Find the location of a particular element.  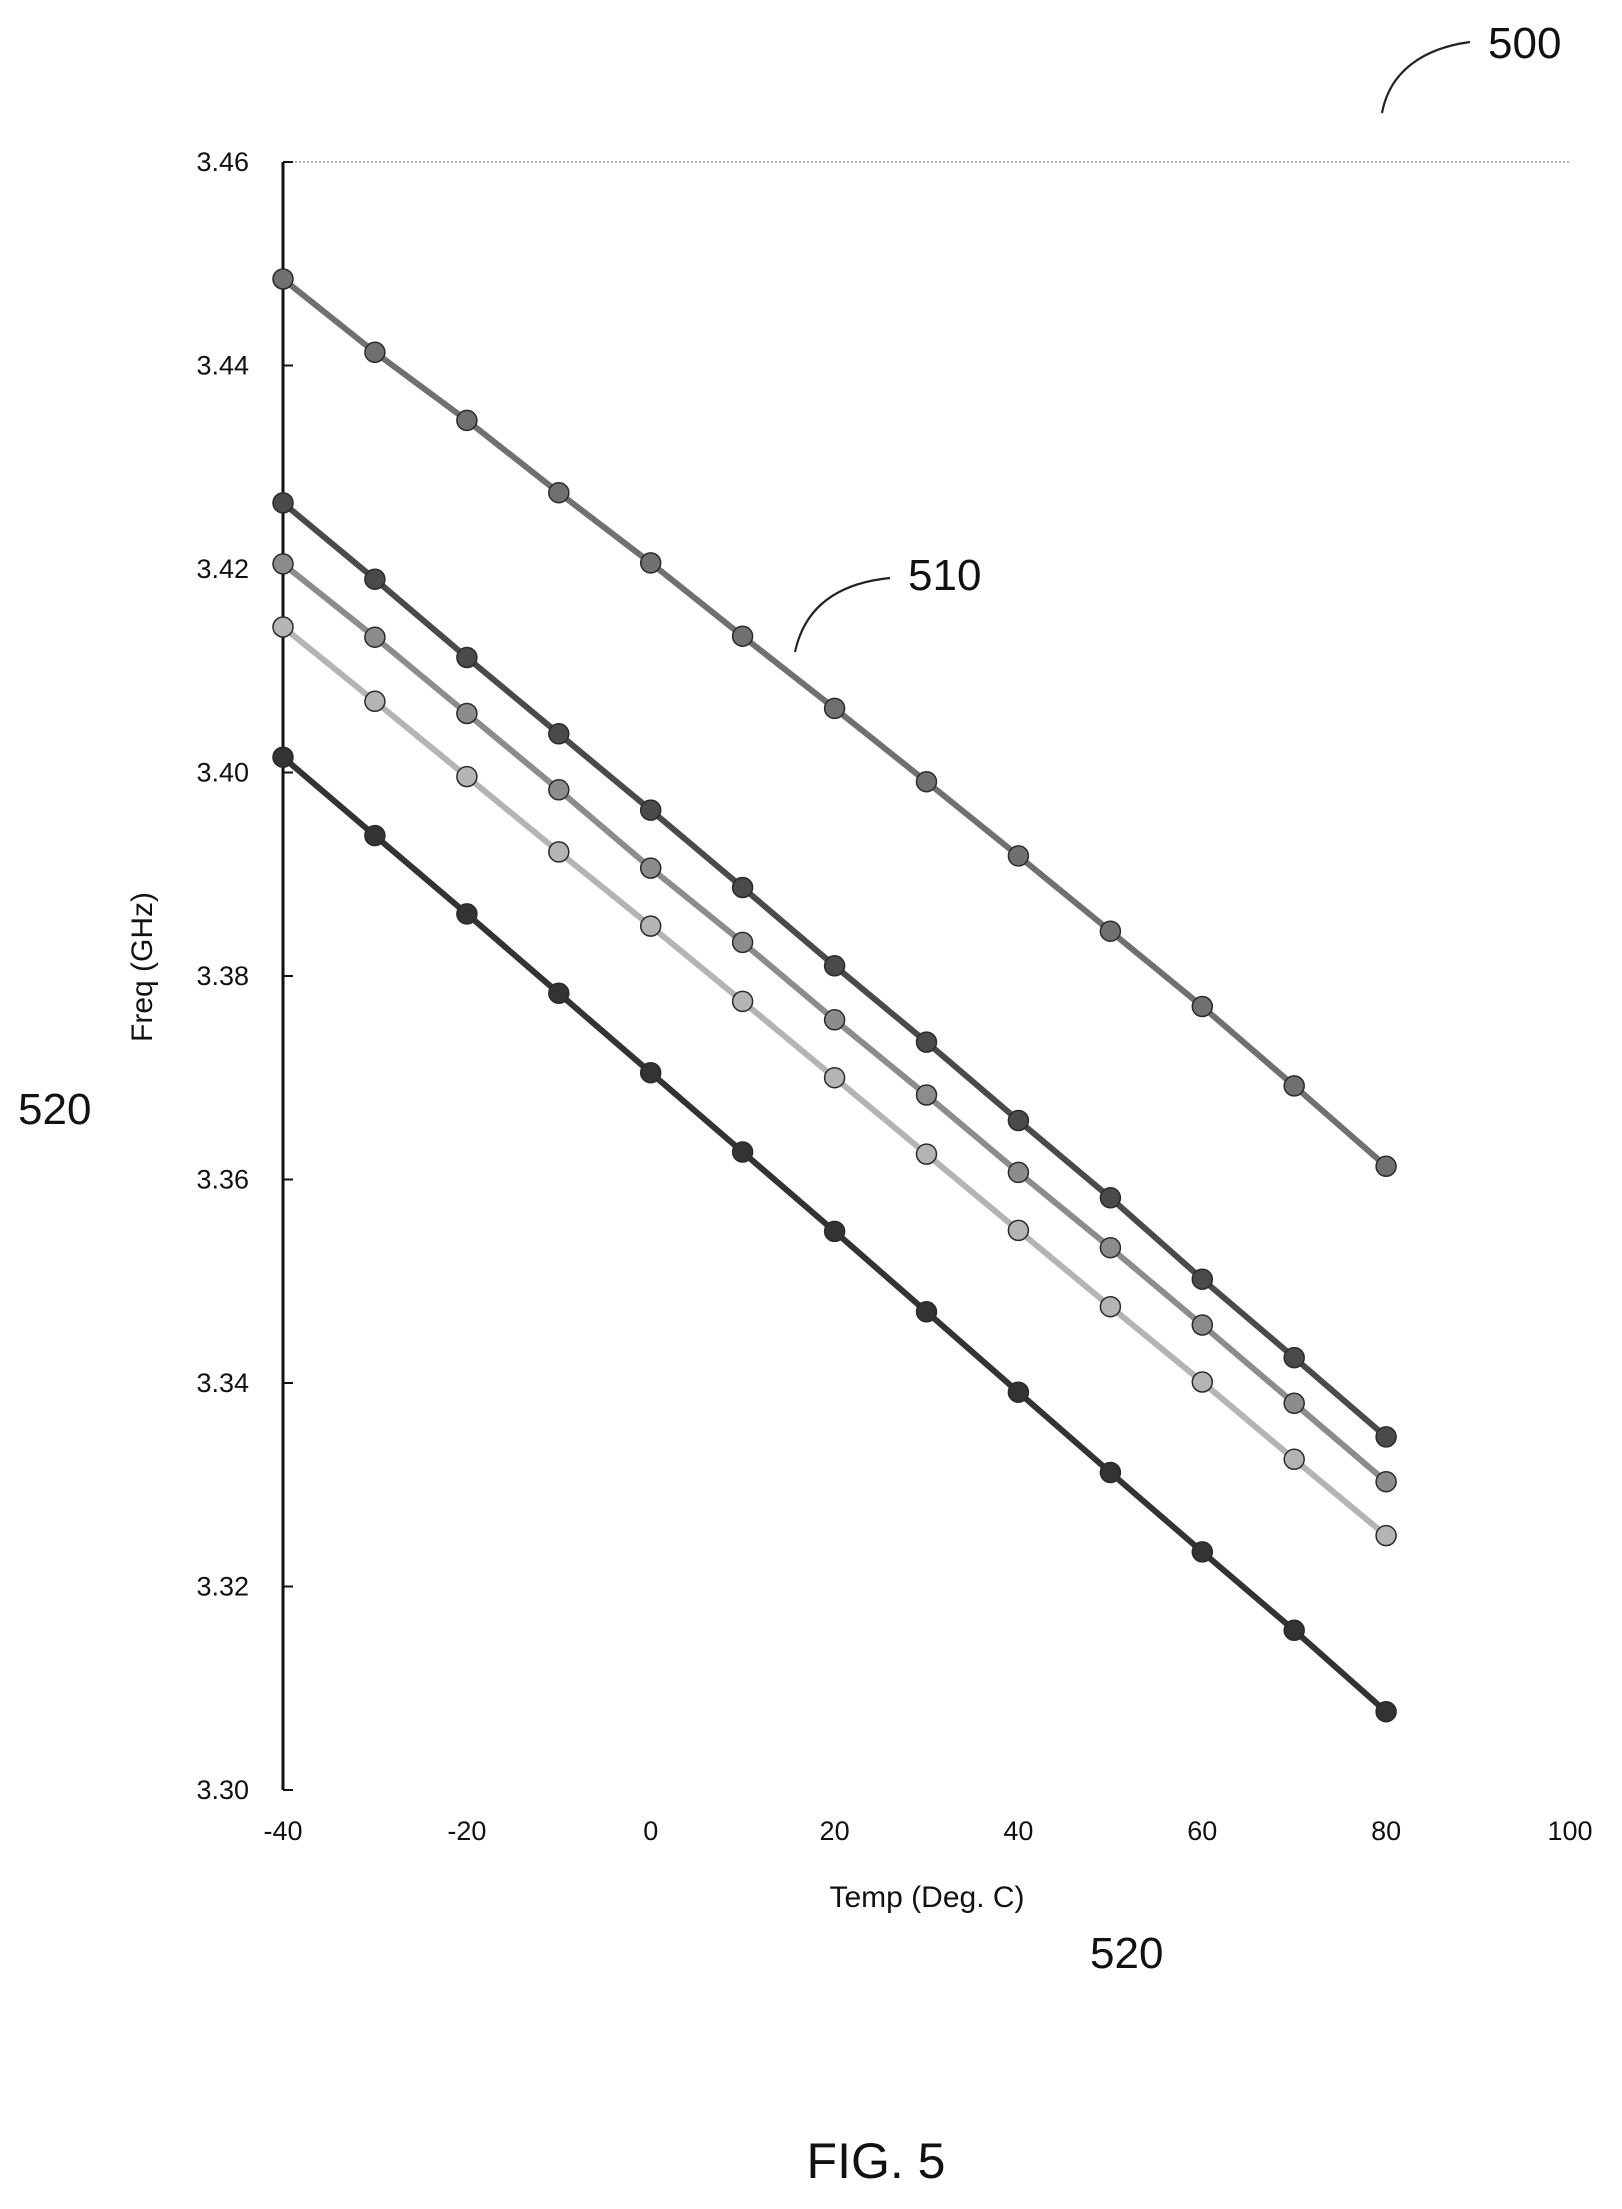

x-tick-label: -40 is located at coordinates (282, 1831).